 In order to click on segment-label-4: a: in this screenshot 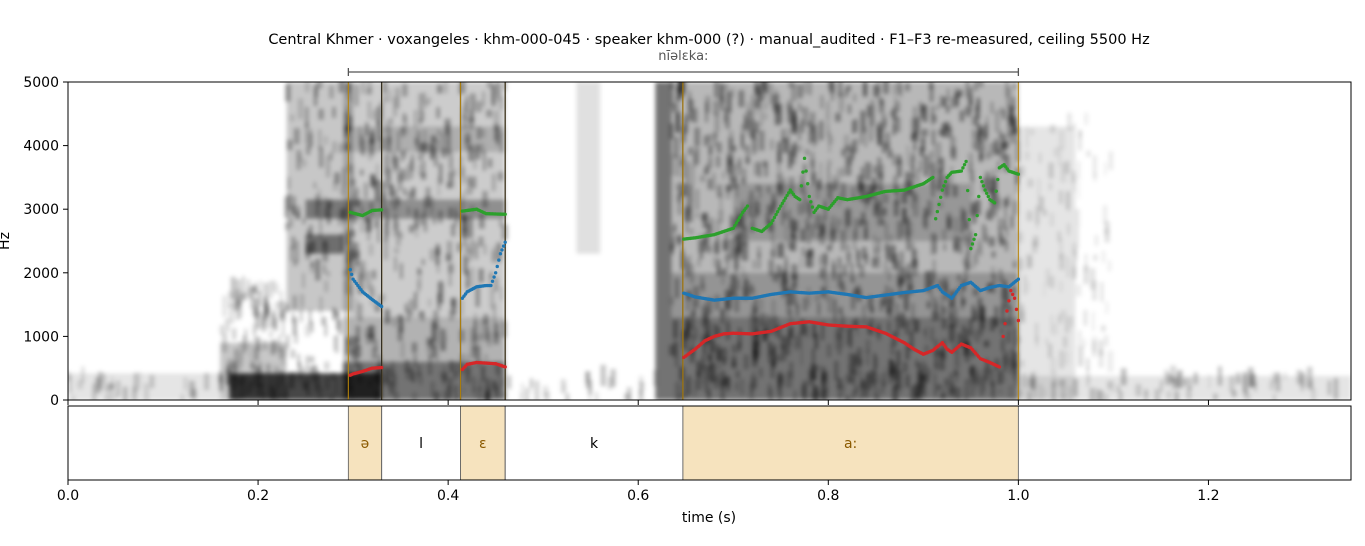, I will do `click(850, 444)`.